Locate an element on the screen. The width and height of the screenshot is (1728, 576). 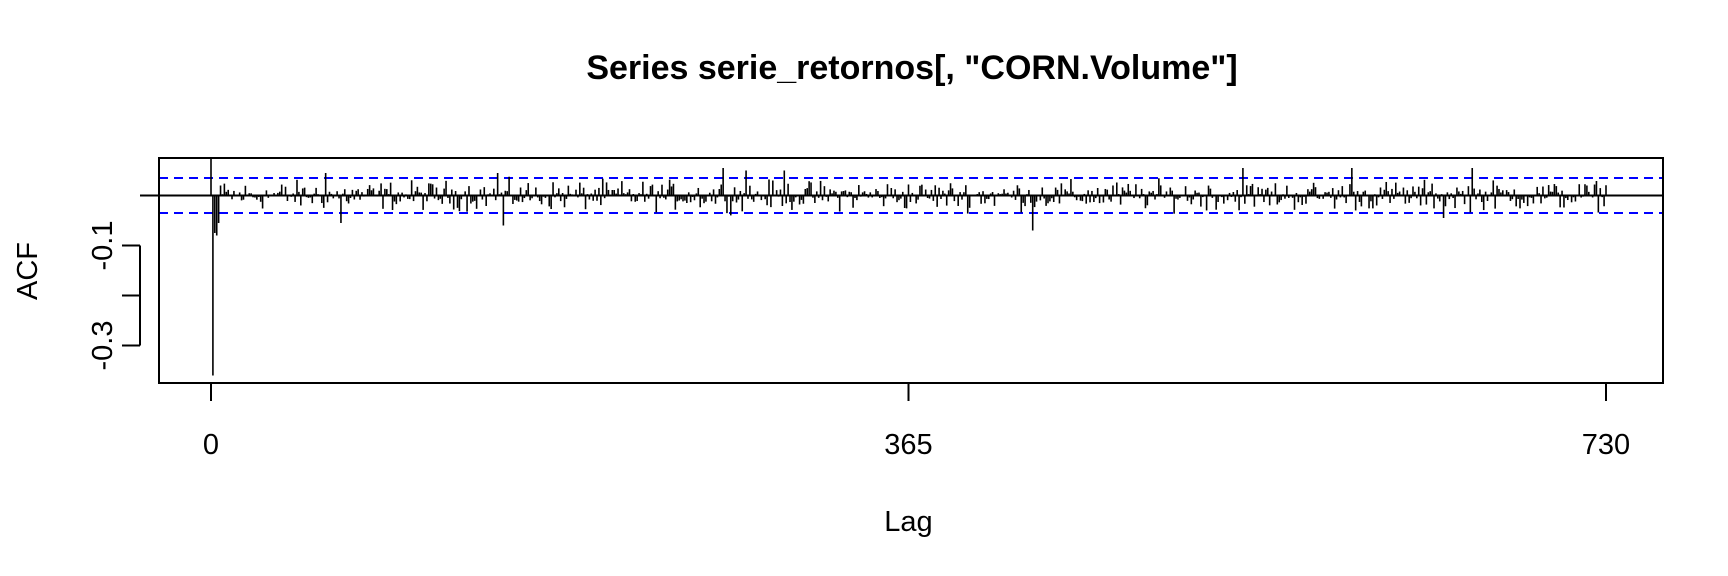
x-tick-label: 0 is located at coordinates (211, 445).